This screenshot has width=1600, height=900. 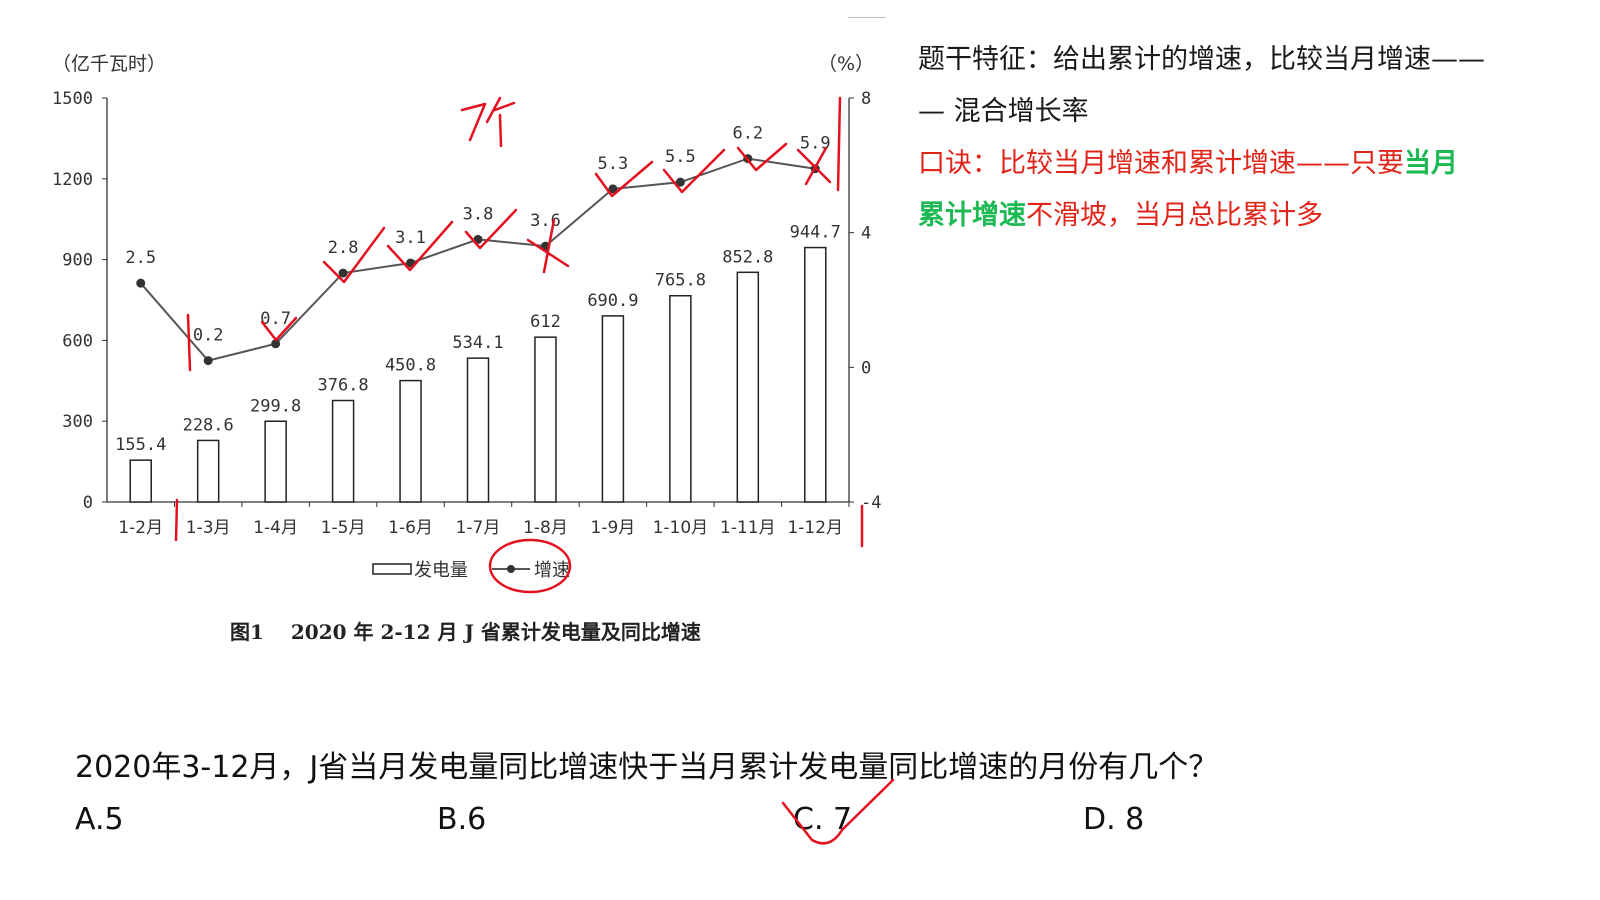 I want to click on option-c: C. 7, so click(x=823, y=819).